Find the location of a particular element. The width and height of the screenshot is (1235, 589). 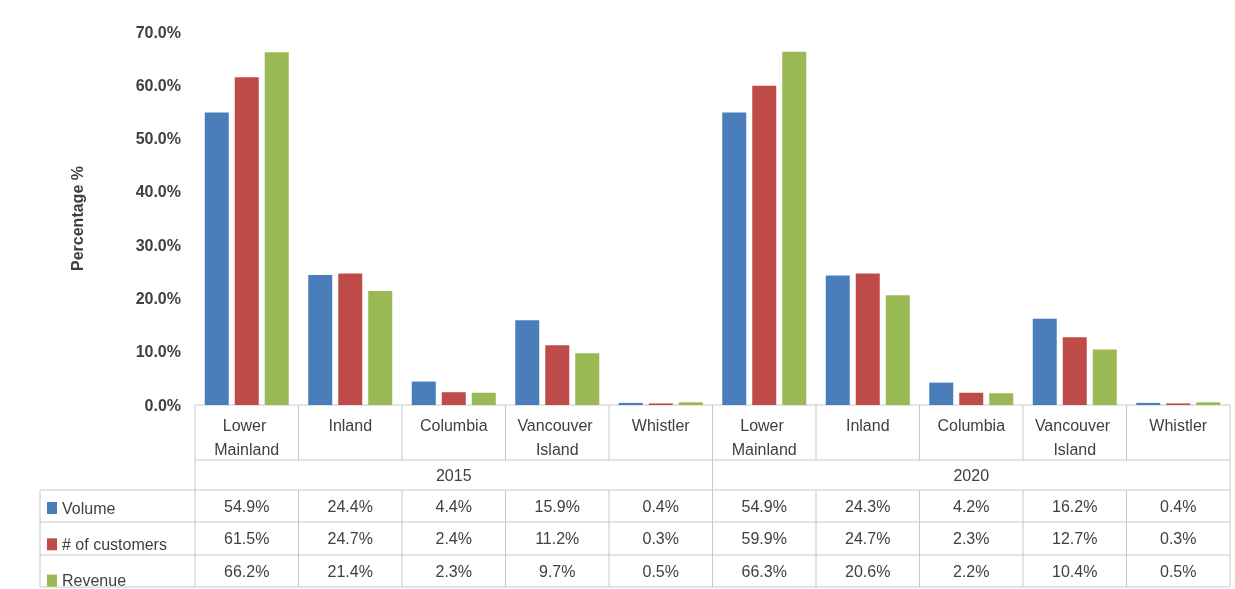

data-label: 66.3% is located at coordinates (764, 571).